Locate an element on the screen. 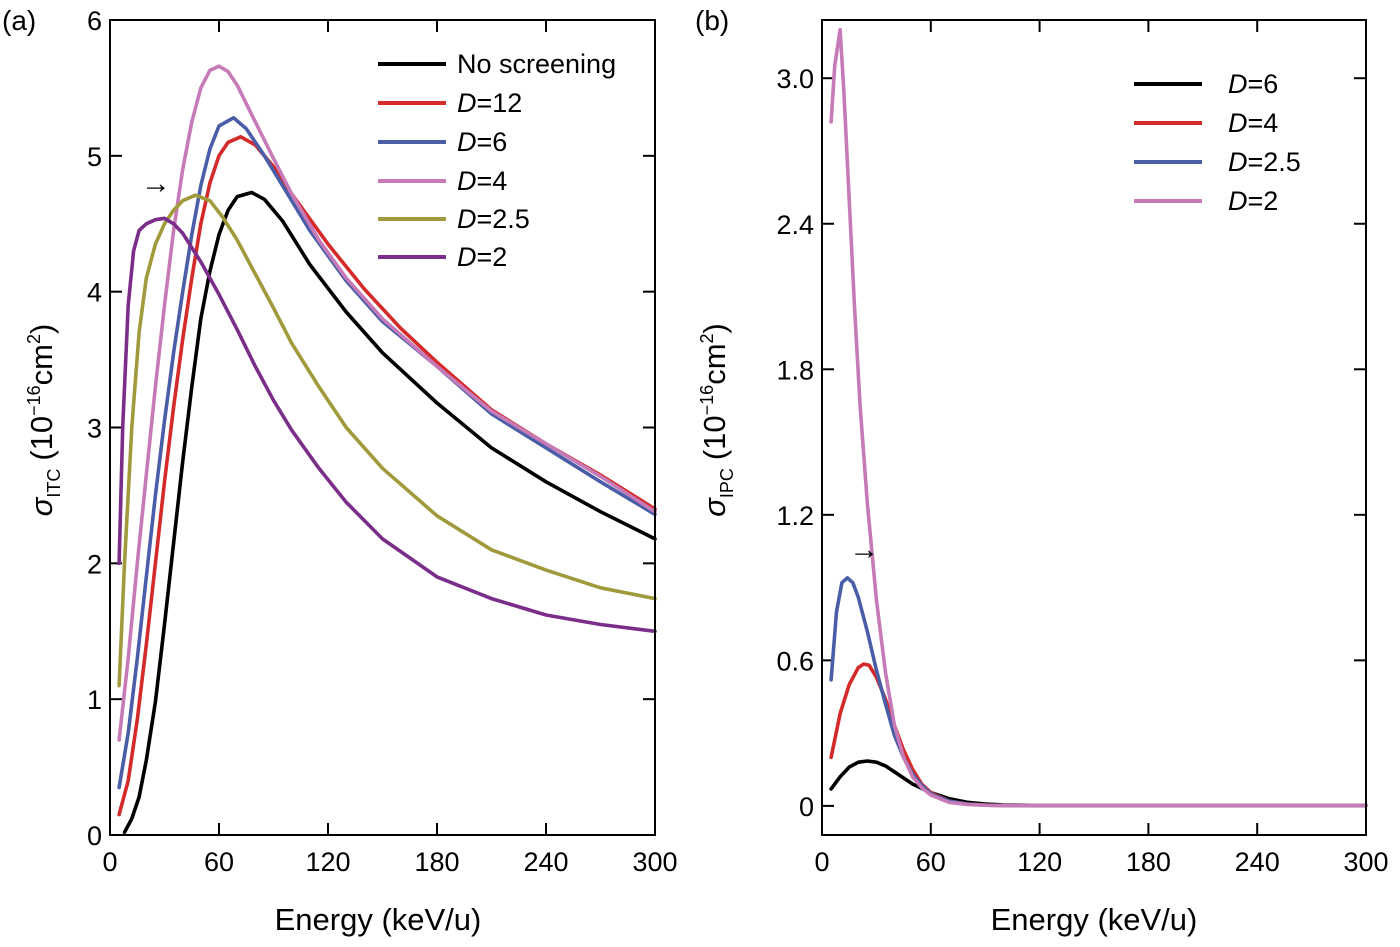 This screenshot has height=947, width=1400. y-unit-mid-b: cm is located at coordinates (714, 363).